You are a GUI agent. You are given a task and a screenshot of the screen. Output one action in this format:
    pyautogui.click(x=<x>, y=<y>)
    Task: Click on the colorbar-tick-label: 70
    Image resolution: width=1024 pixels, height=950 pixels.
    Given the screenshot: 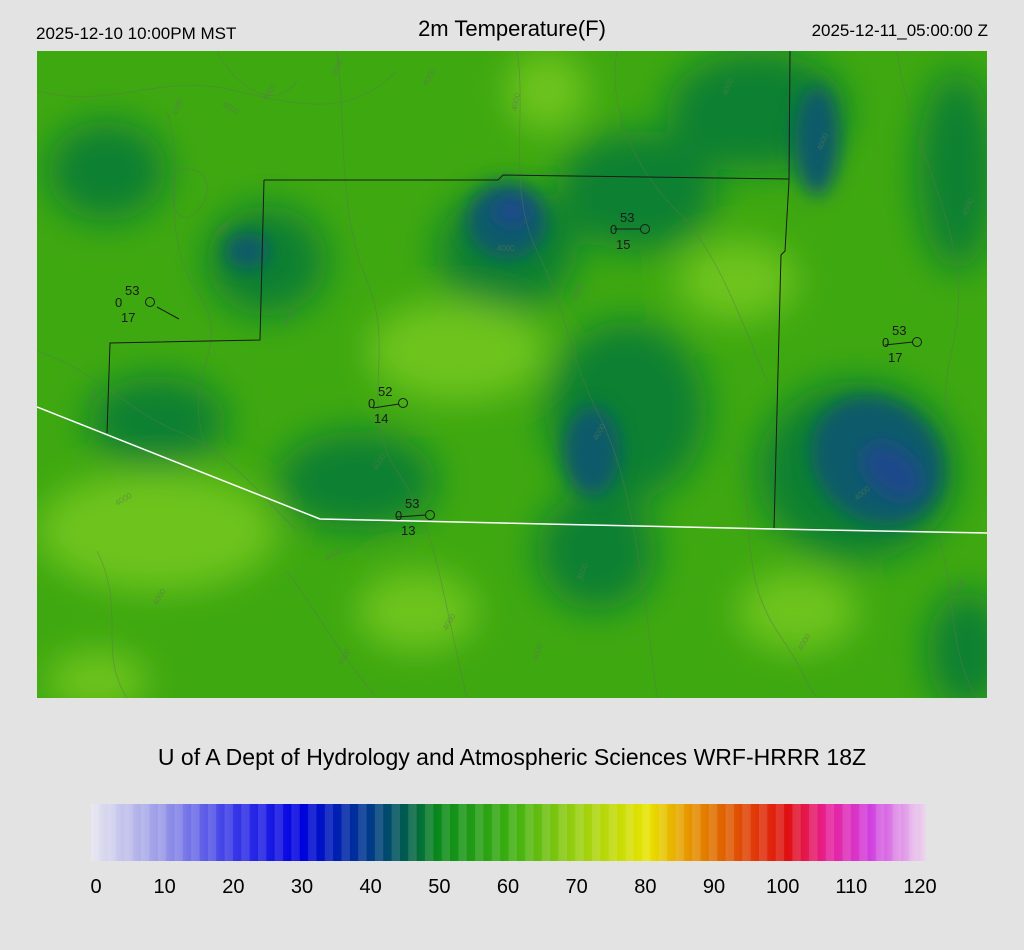 What is the action you would take?
    pyautogui.click(x=576, y=887)
    